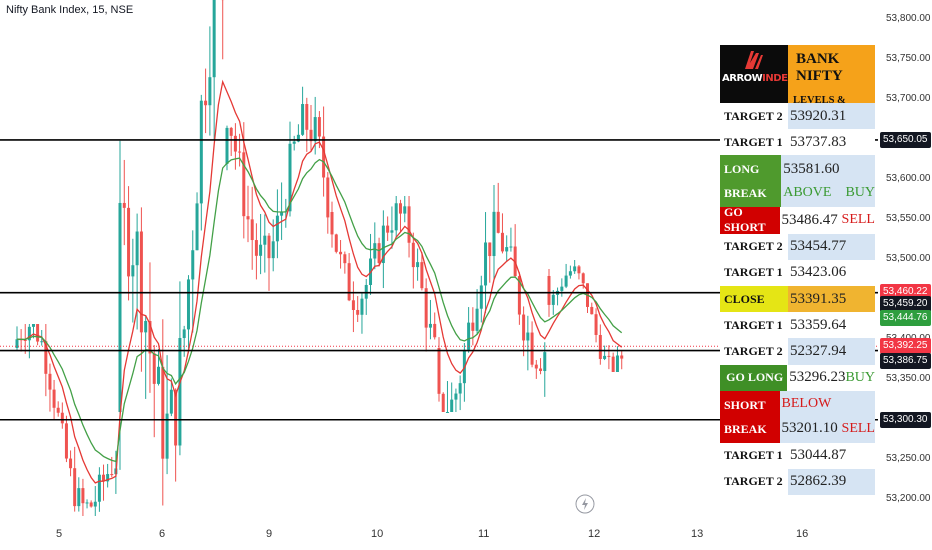 Image resolution: width=932 pixels, height=550 pixels. What do you see at coordinates (831, 142) in the screenshot?
I see `level-value: 53737.83` at bounding box center [831, 142].